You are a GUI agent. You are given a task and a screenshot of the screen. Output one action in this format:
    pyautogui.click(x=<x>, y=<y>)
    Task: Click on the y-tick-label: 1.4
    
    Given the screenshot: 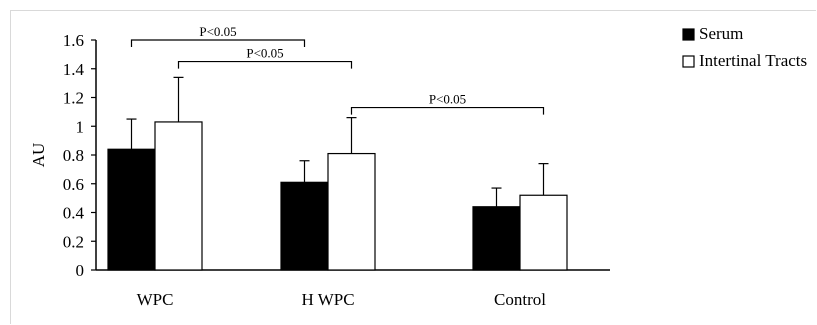 What is the action you would take?
    pyautogui.click(x=74, y=69)
    